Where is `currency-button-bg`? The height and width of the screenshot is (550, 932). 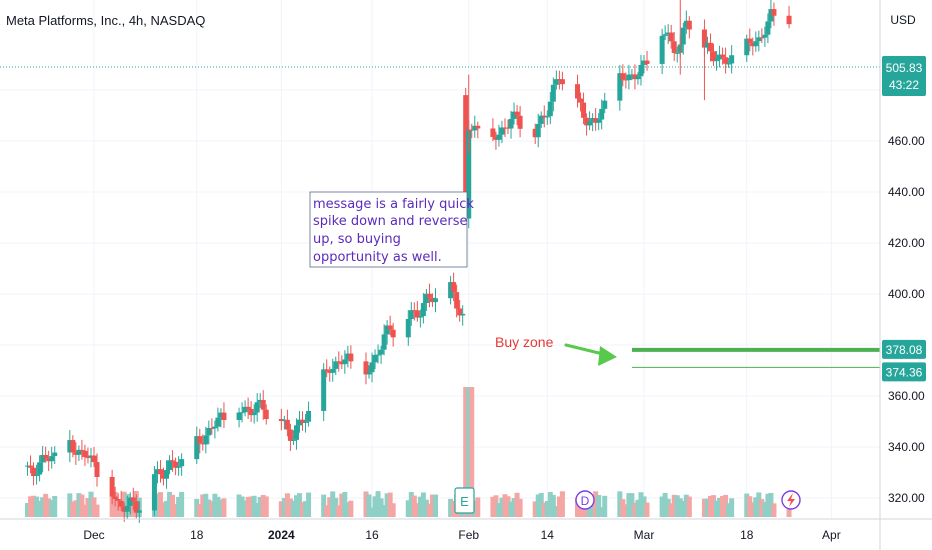
currency-button-bg is located at coordinates (903, 19).